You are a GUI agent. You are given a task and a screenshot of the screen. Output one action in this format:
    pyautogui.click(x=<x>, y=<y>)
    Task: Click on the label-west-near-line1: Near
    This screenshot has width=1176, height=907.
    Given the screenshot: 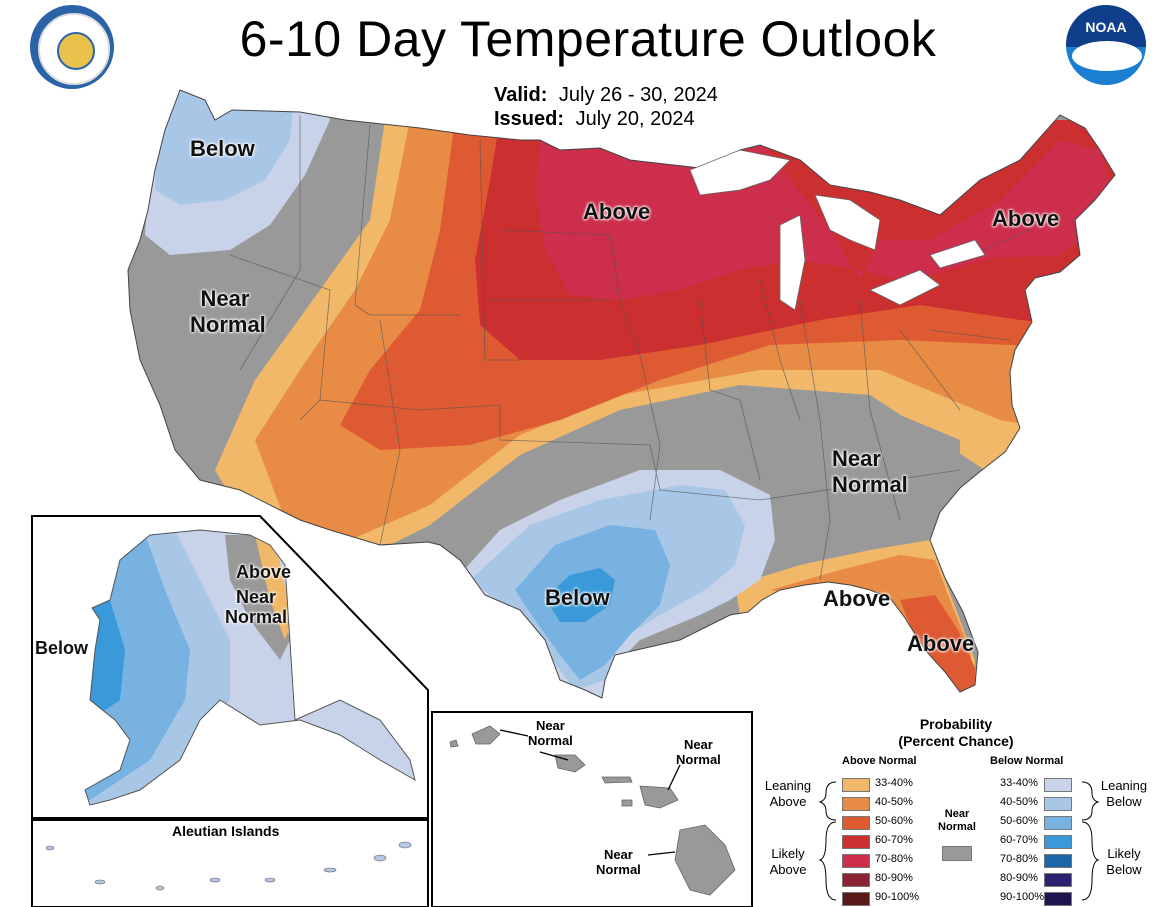 What is the action you would take?
    pyautogui.click(x=225, y=298)
    